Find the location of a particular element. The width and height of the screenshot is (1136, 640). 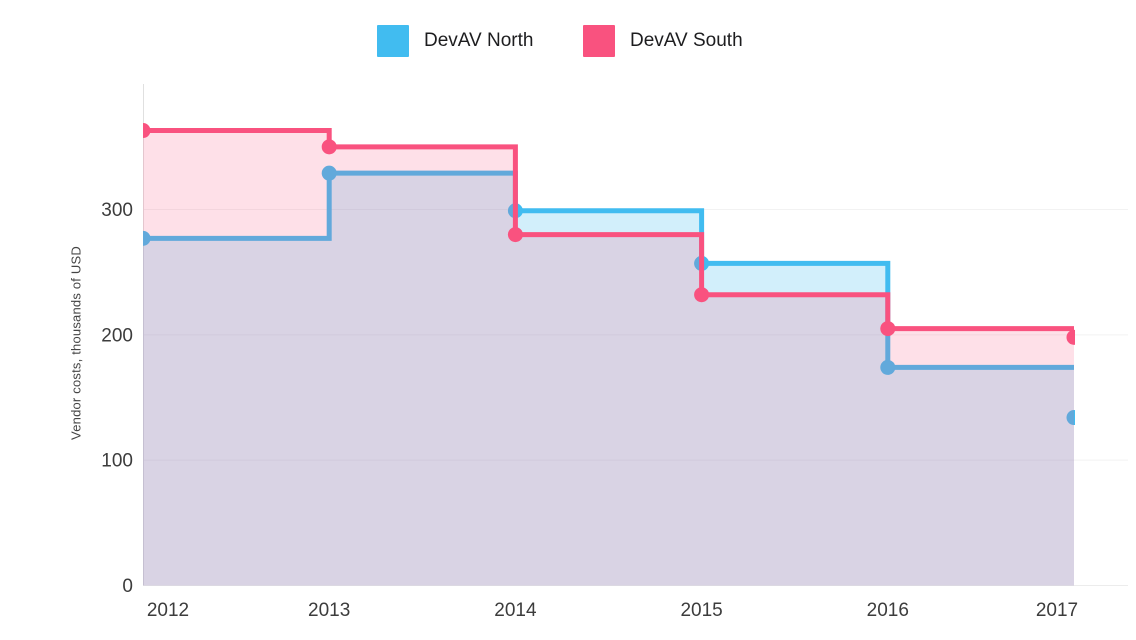

legend-label-devav-north: DevAV North is located at coordinates (479, 40).